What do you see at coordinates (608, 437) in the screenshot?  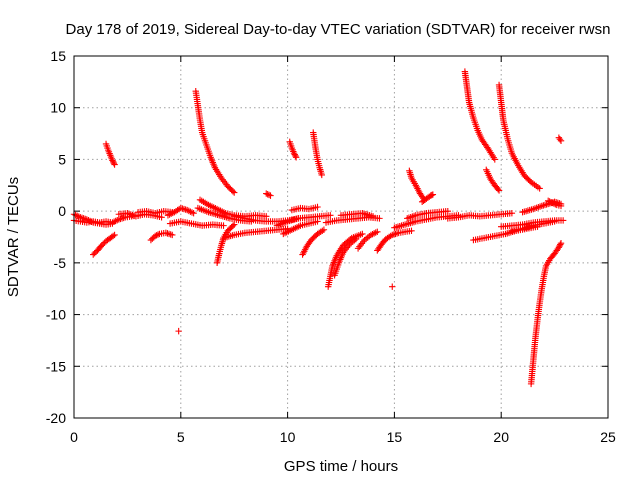 I see `x-tick-label: 25` at bounding box center [608, 437].